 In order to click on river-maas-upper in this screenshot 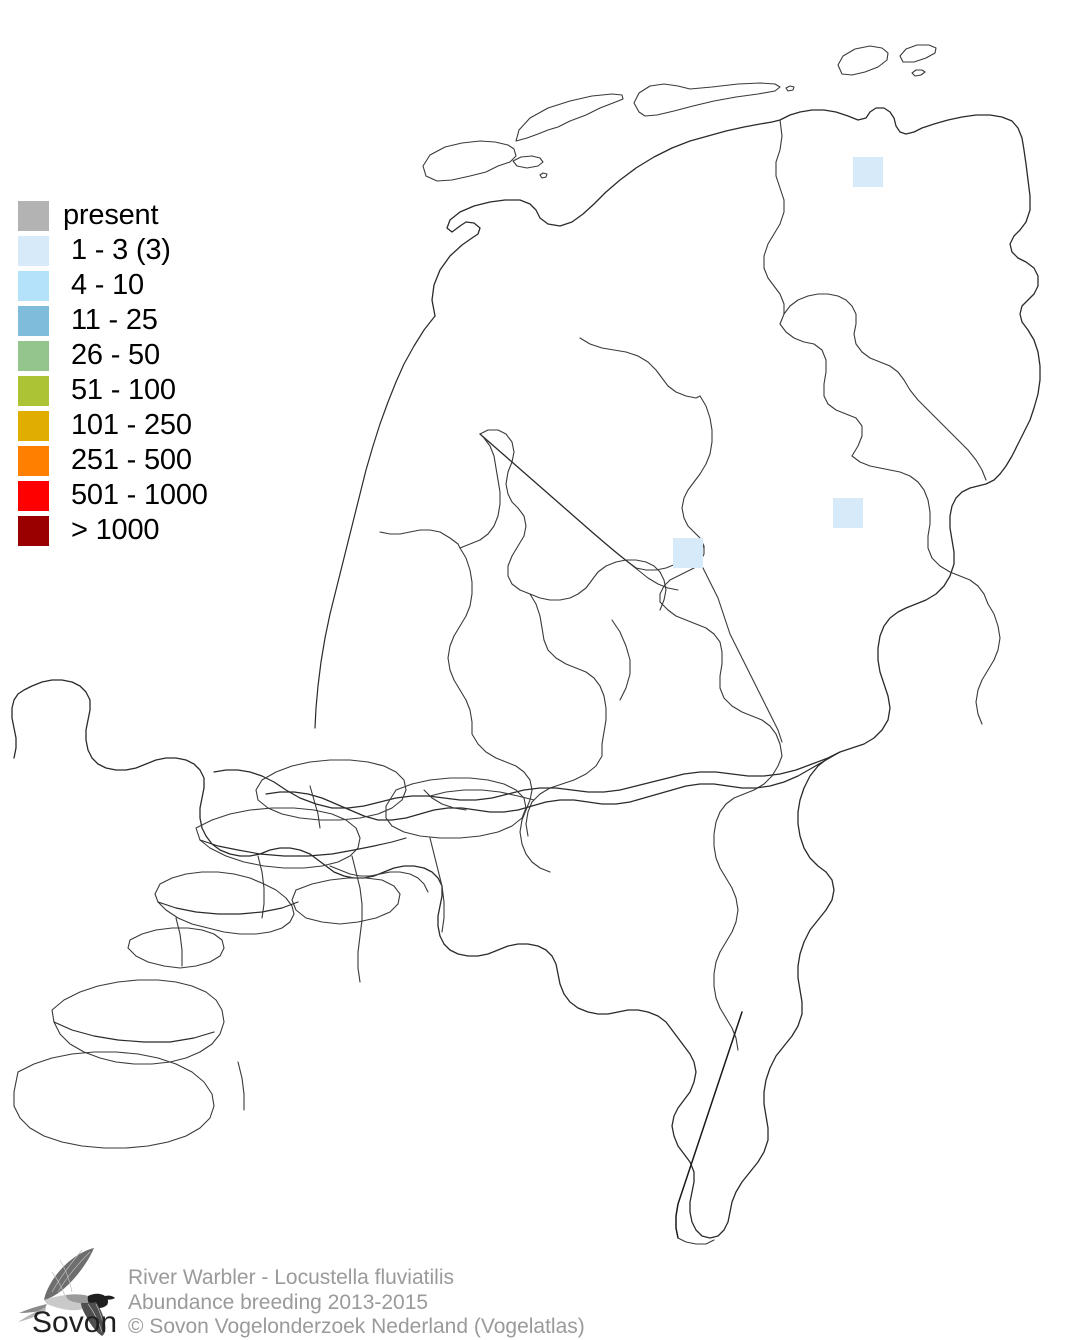, I will do `click(553, 786)`.